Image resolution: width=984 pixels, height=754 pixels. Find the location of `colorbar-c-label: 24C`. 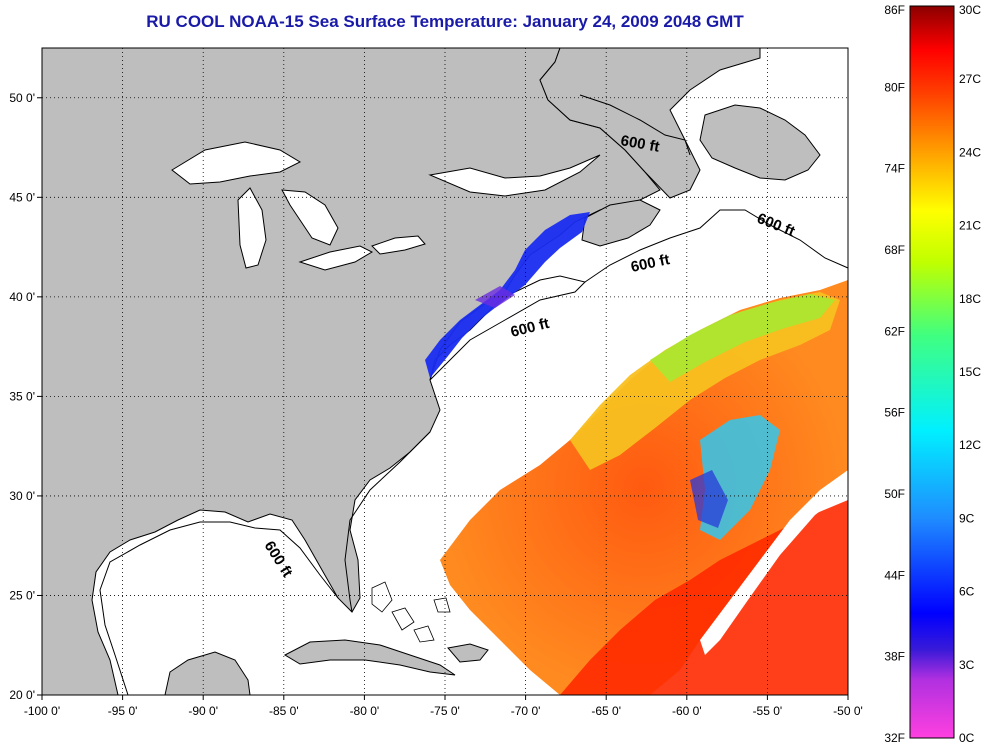

colorbar-c-label: 24C is located at coordinates (970, 152).